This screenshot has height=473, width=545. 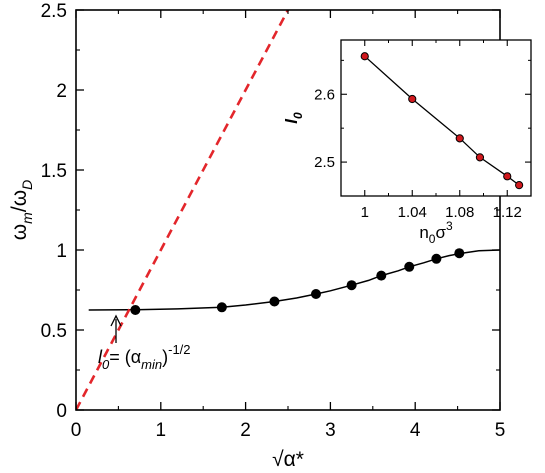 I want to click on x-tick-label: 4, so click(x=415, y=430).